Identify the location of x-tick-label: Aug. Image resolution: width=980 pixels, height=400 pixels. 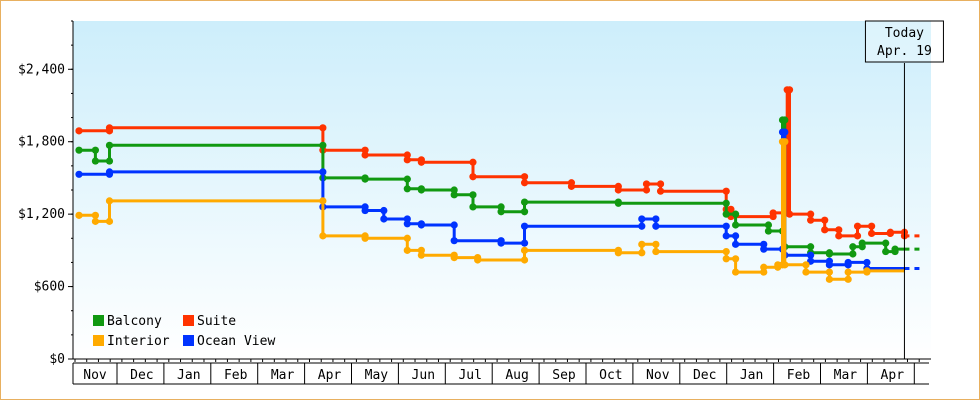
(516, 375).